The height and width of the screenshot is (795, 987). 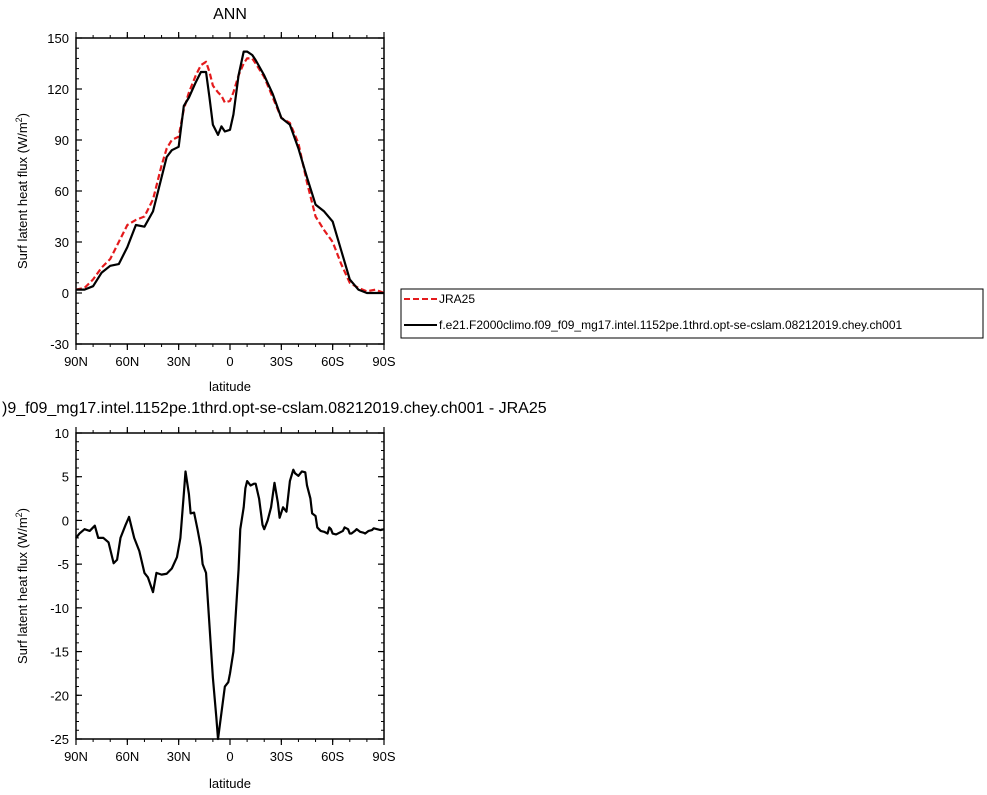 What do you see at coordinates (230, 386) in the screenshot?
I see `top-x-axis-label: latitude` at bounding box center [230, 386].